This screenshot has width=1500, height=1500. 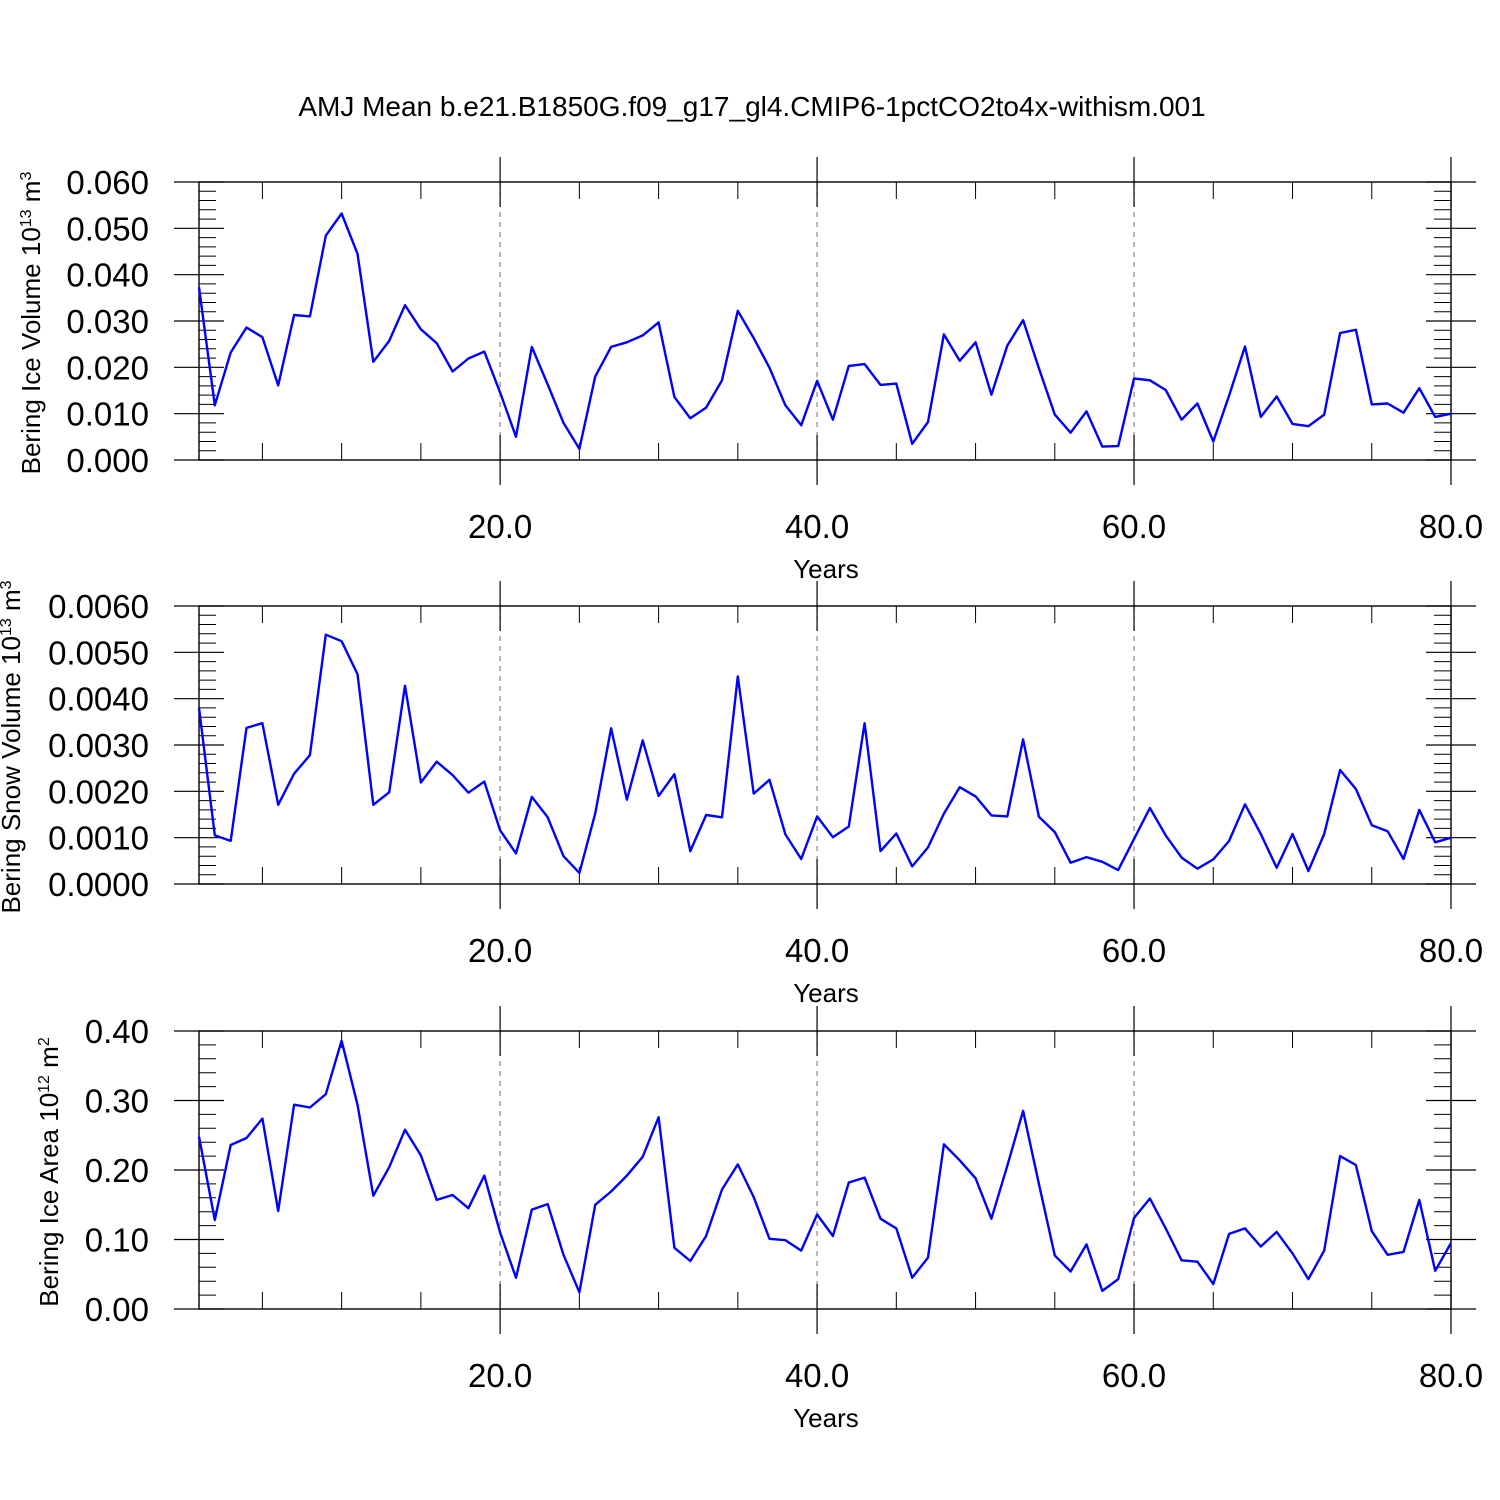 I want to click on y-tick-label: 0.030, so click(x=107, y=321).